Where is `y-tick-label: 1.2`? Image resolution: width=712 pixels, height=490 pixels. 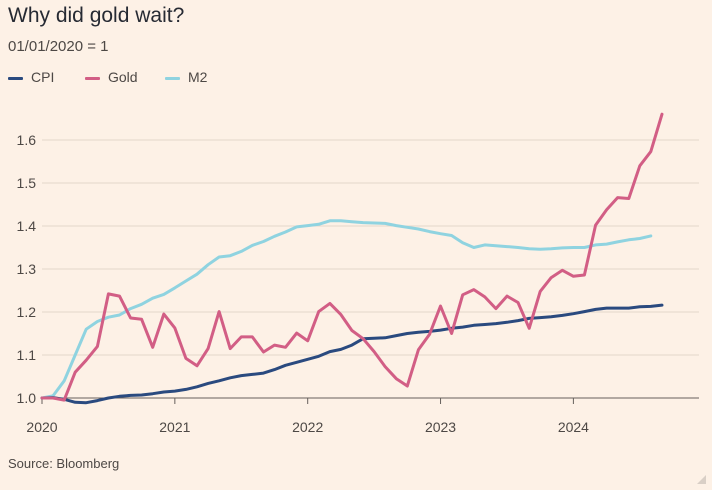 y-tick-label: 1.2 is located at coordinates (27, 312).